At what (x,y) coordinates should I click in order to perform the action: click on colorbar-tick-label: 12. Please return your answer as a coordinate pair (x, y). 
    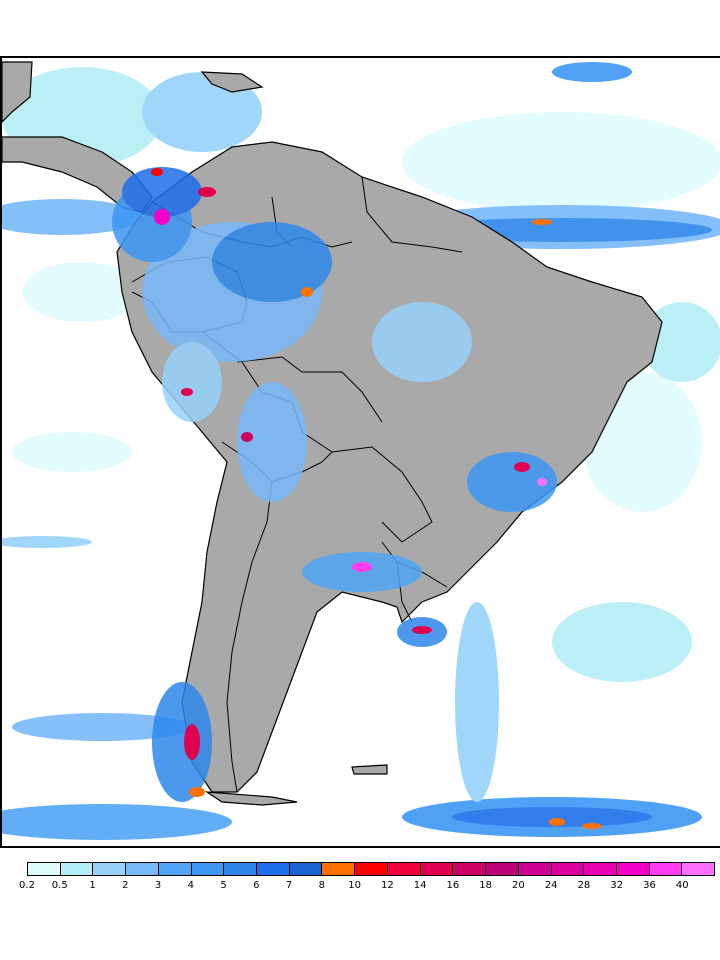
    Looking at the image, I should click on (387, 885).